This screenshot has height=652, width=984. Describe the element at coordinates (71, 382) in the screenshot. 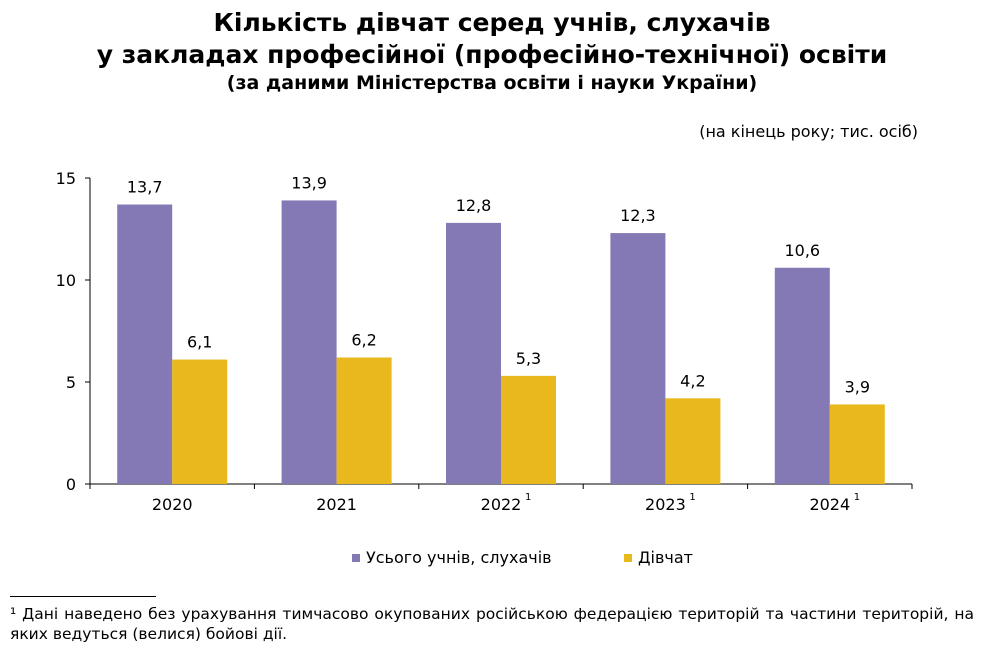

I see `y-tick-label: 5` at that location.